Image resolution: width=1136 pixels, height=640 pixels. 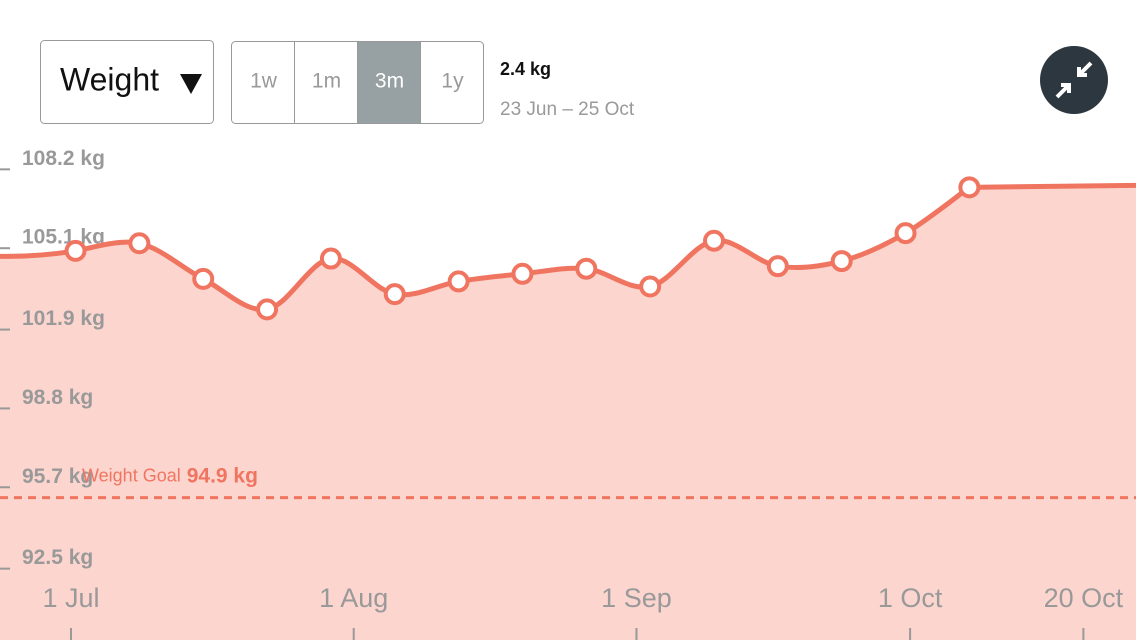 What do you see at coordinates (109, 79) in the screenshot?
I see `metric-label: Weight` at bounding box center [109, 79].